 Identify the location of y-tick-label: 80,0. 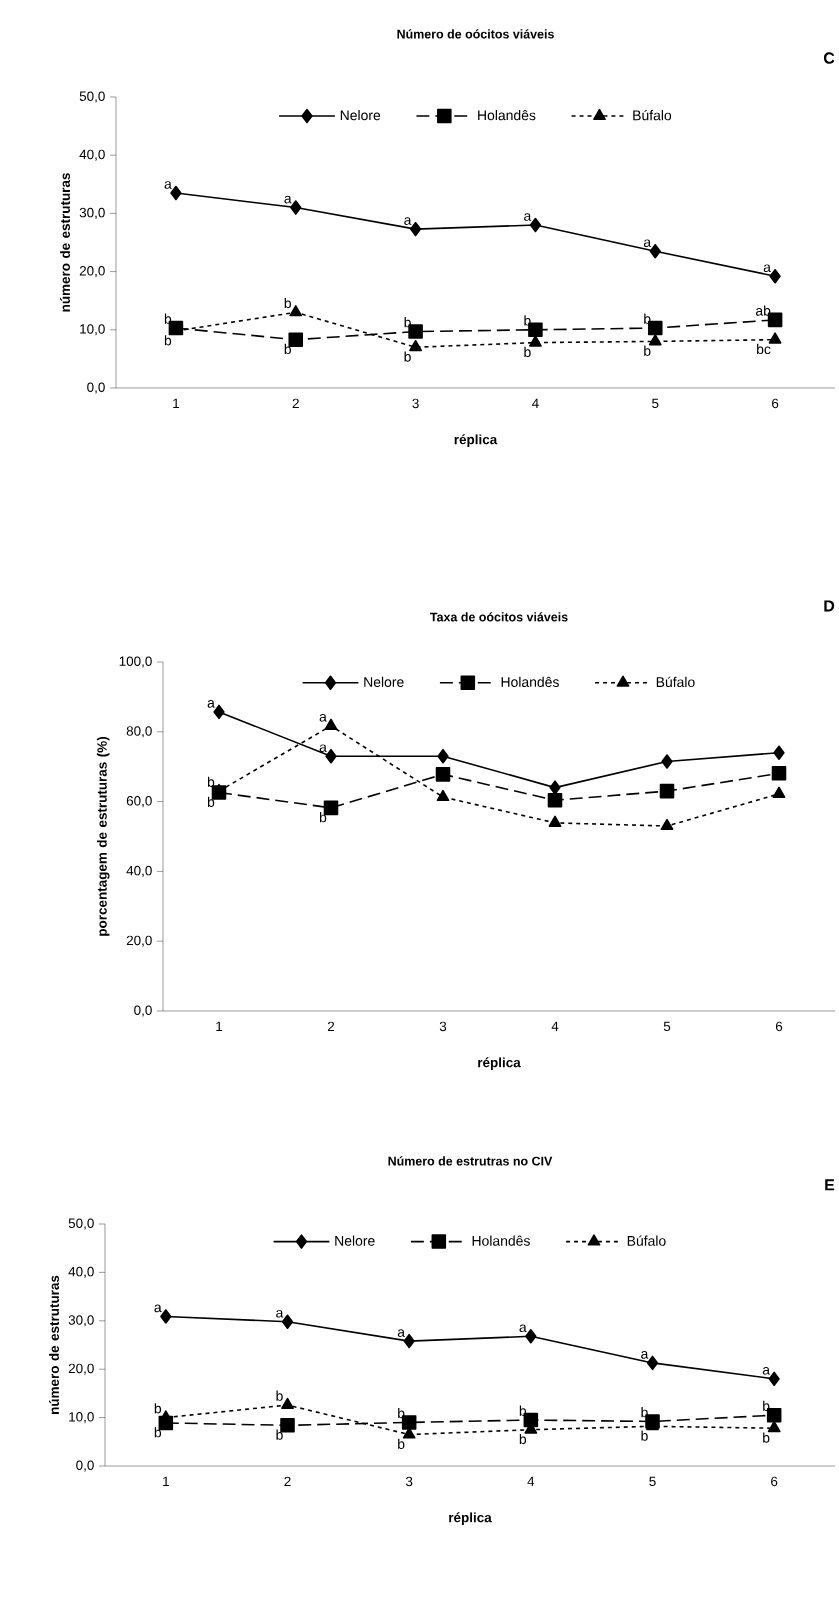
(139, 732).